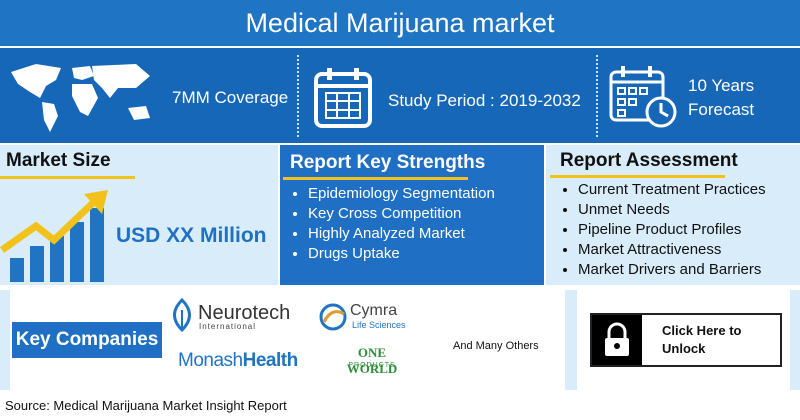  I want to click on title: Medical Marijuana market, so click(400, 22).